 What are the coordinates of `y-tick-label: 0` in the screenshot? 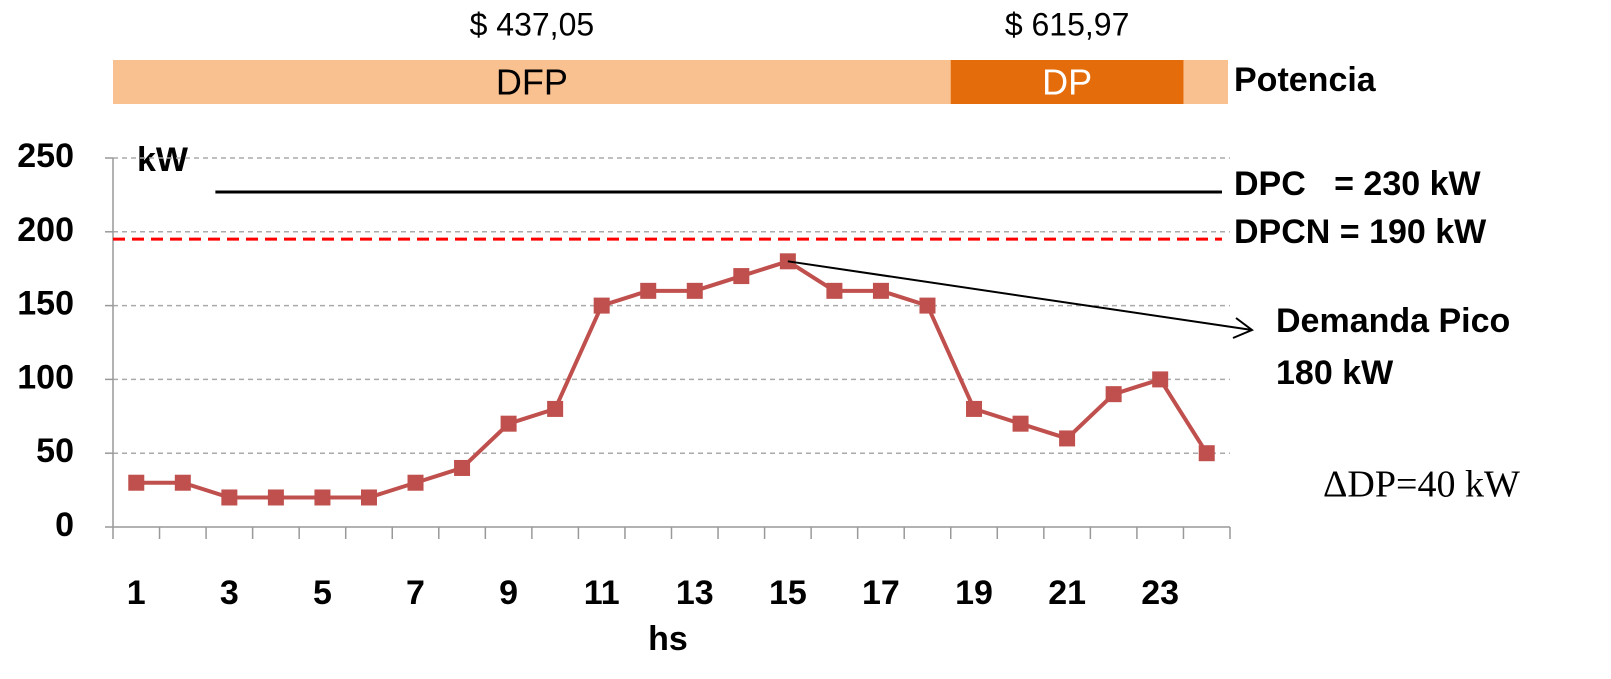 It's located at (64, 525).